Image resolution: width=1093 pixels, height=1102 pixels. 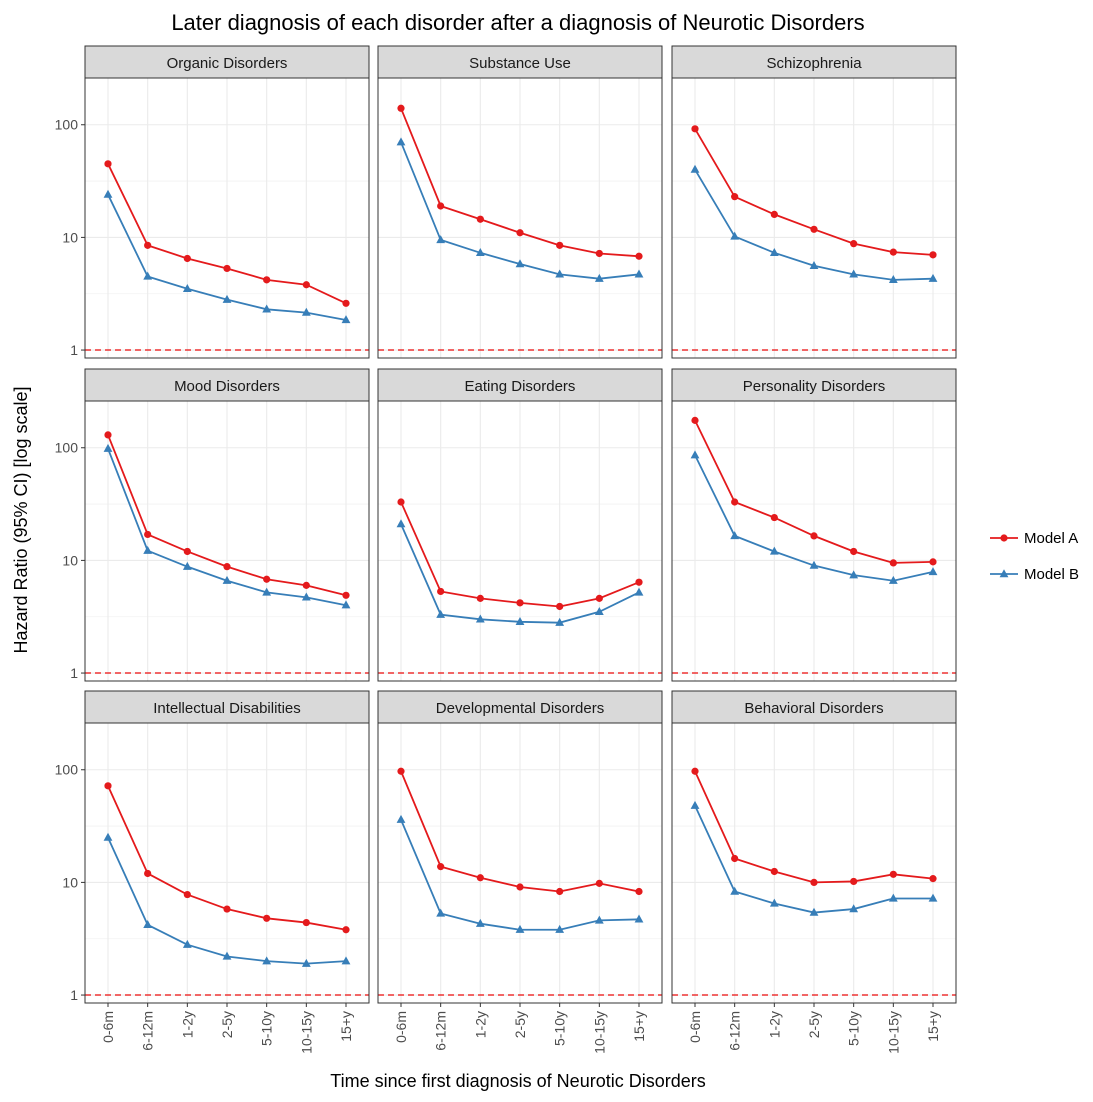 I want to click on panel-title: Intellectual Disabilities, so click(x=227, y=708).